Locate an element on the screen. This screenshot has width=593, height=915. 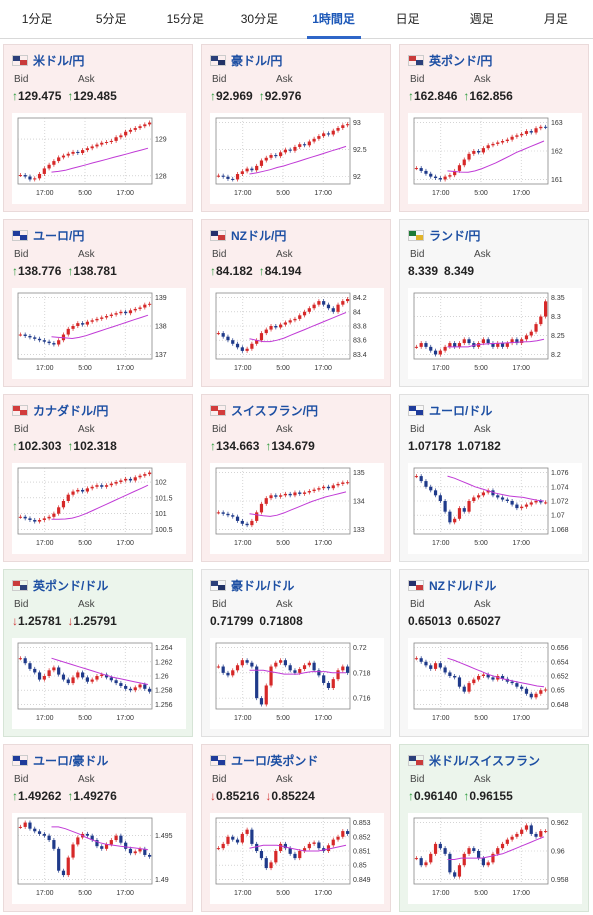
price-chart: 139 138 137 17:00 5:00 17:00 is located at coordinates (99, 333).